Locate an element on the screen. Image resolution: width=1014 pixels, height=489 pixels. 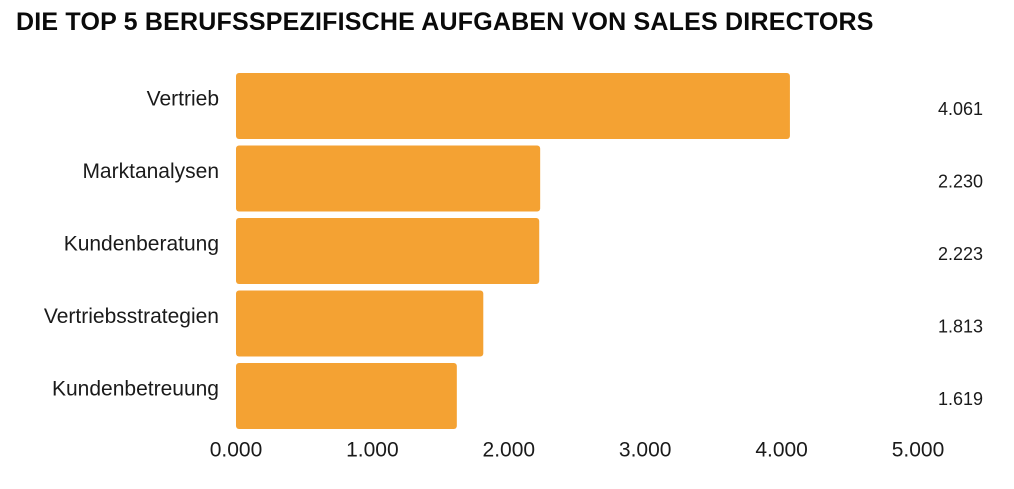
x-axis-ticks: 0.000 1.000 2.000 3.000 4.000 5.000 is located at coordinates (577, 450).